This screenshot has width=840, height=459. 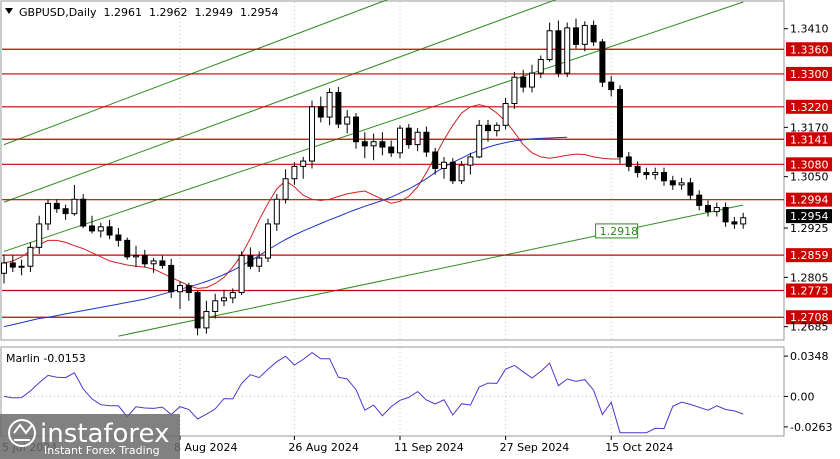 I want to click on logo-emblem-icon, so click(x=22, y=433).